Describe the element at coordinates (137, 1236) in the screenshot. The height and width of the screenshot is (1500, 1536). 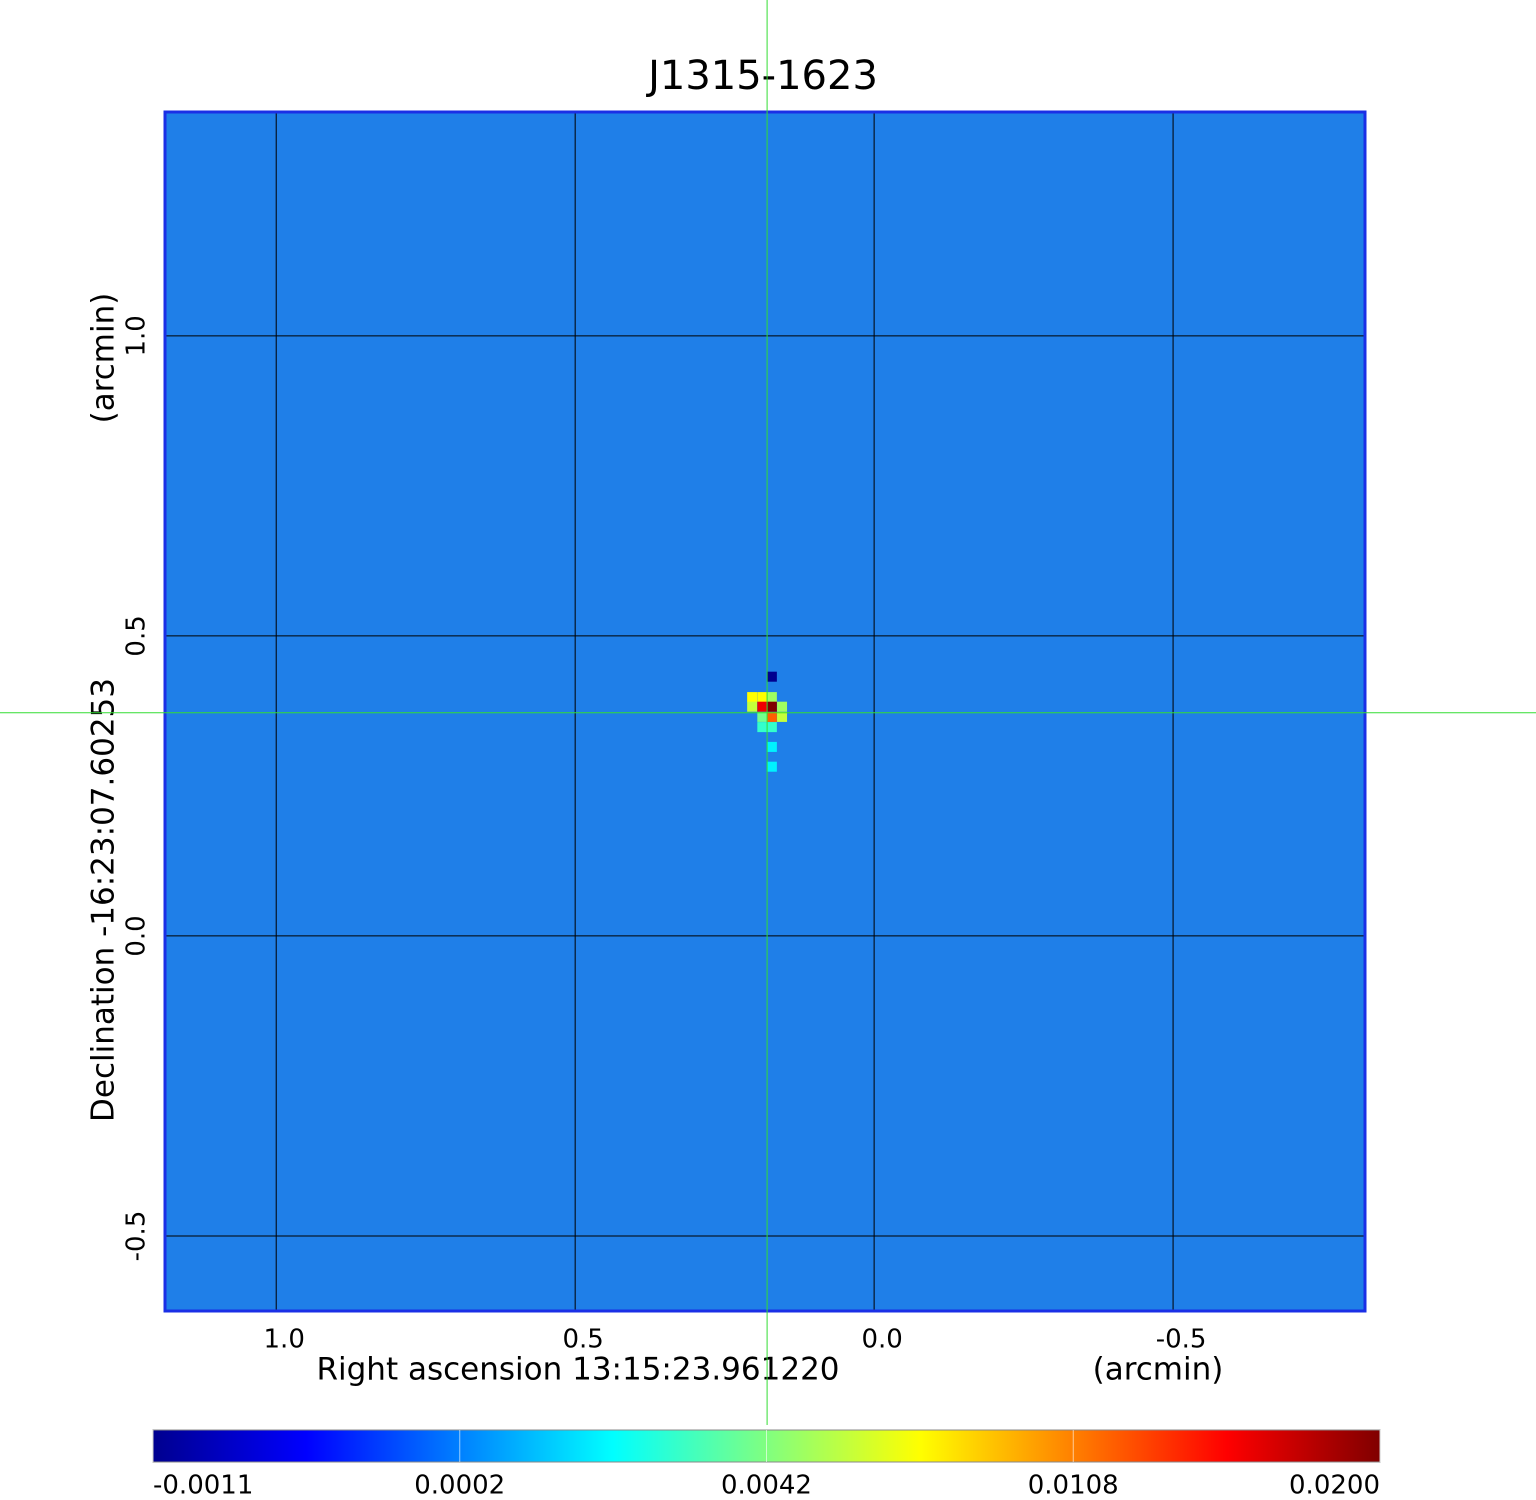
I see `y-tick-label: -0.5` at that location.